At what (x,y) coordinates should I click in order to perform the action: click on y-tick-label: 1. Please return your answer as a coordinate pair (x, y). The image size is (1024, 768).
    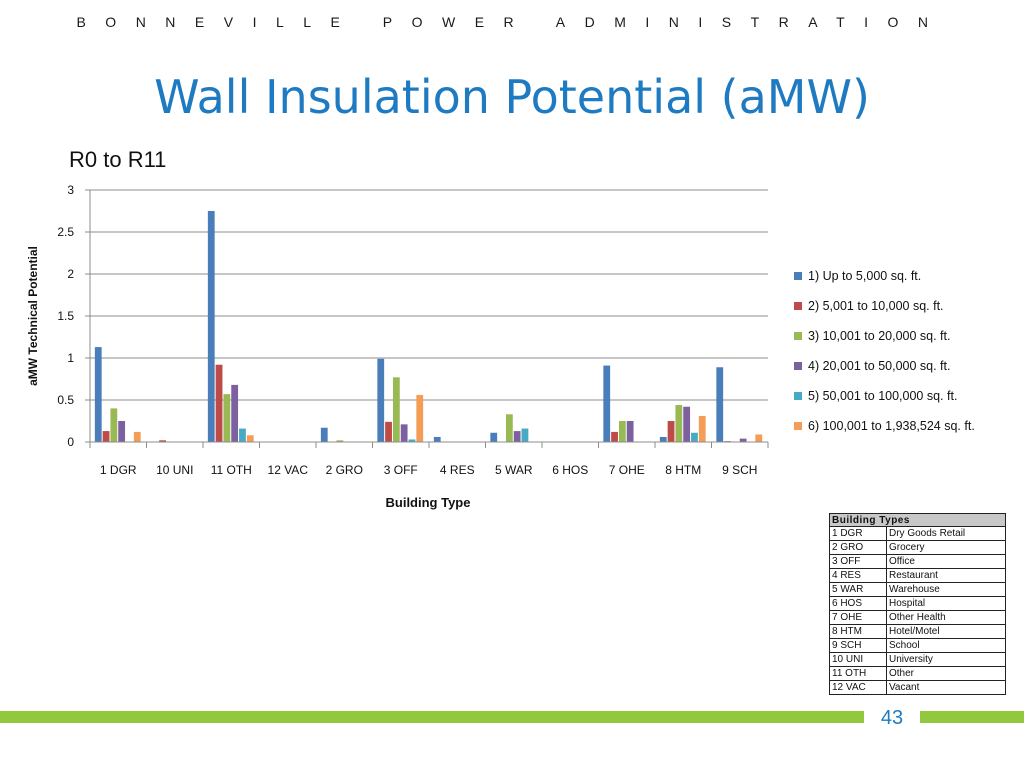
    Looking at the image, I should click on (70, 358).